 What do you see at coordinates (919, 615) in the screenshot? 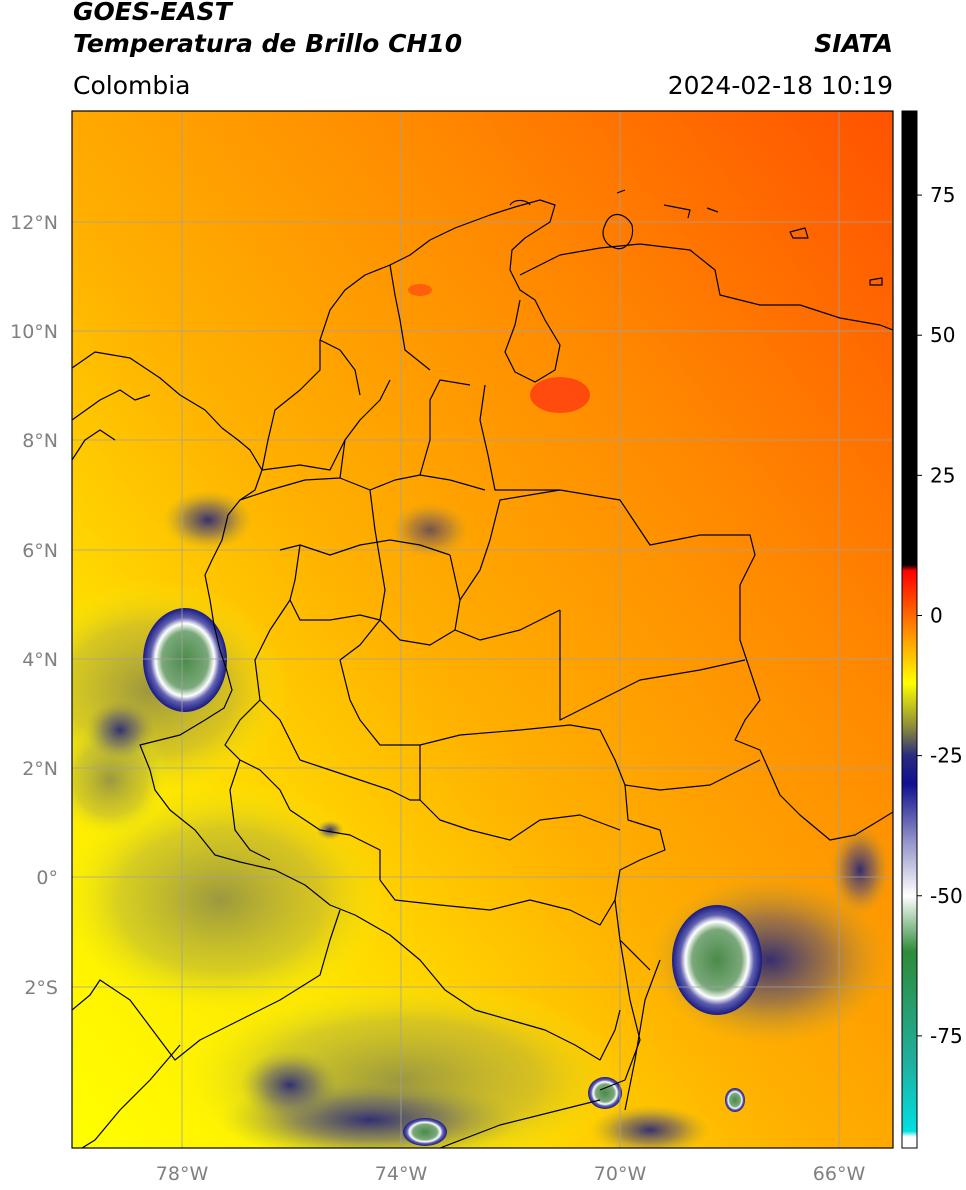
I see `colorbar-ticks` at bounding box center [919, 615].